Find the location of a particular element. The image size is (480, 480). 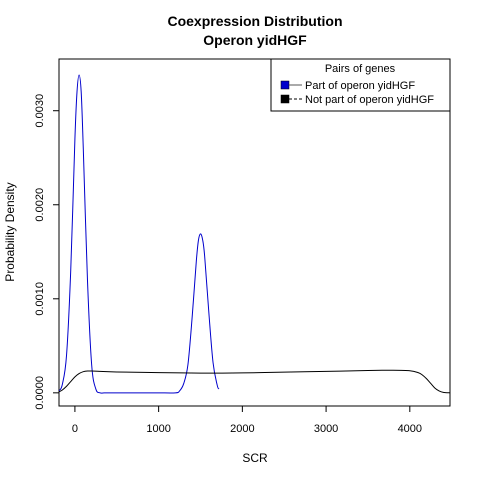

legend-entry-label: Part of operon yidHGF is located at coordinates (360, 86).